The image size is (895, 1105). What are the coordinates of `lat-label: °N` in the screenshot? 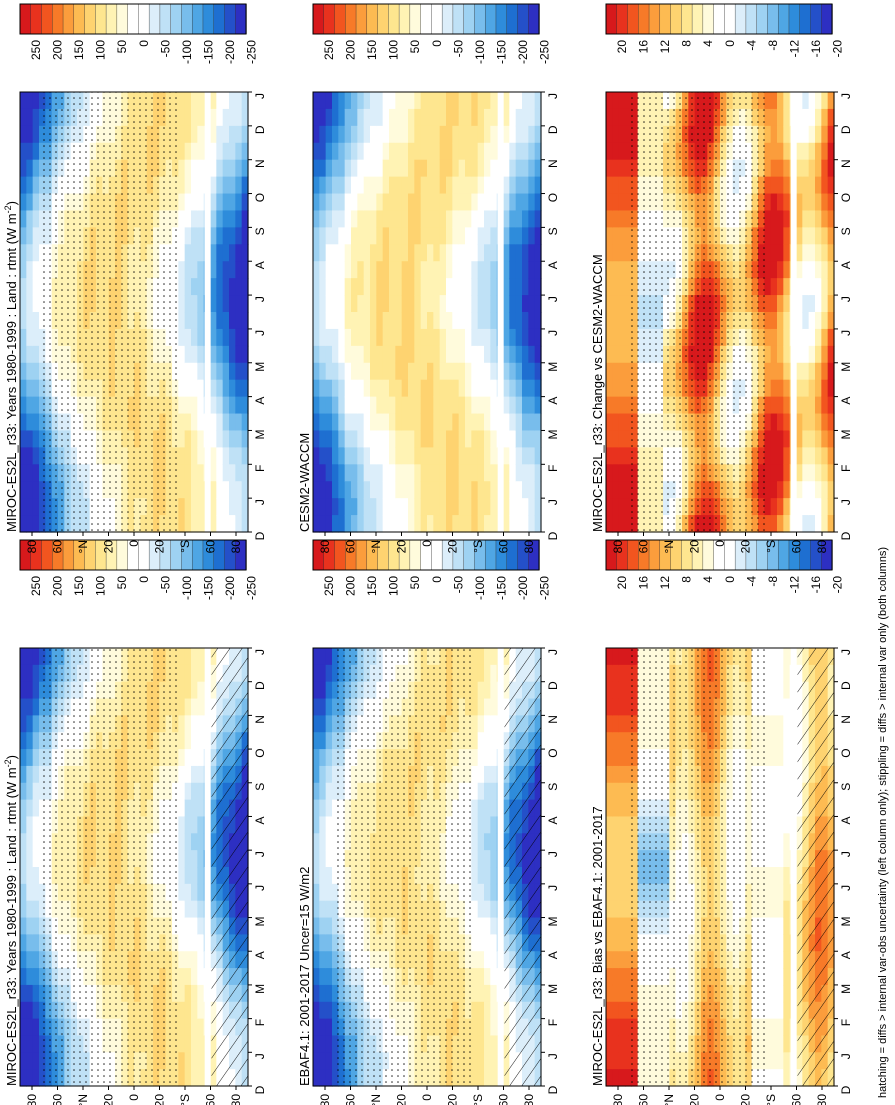 It's located at (83, 546).